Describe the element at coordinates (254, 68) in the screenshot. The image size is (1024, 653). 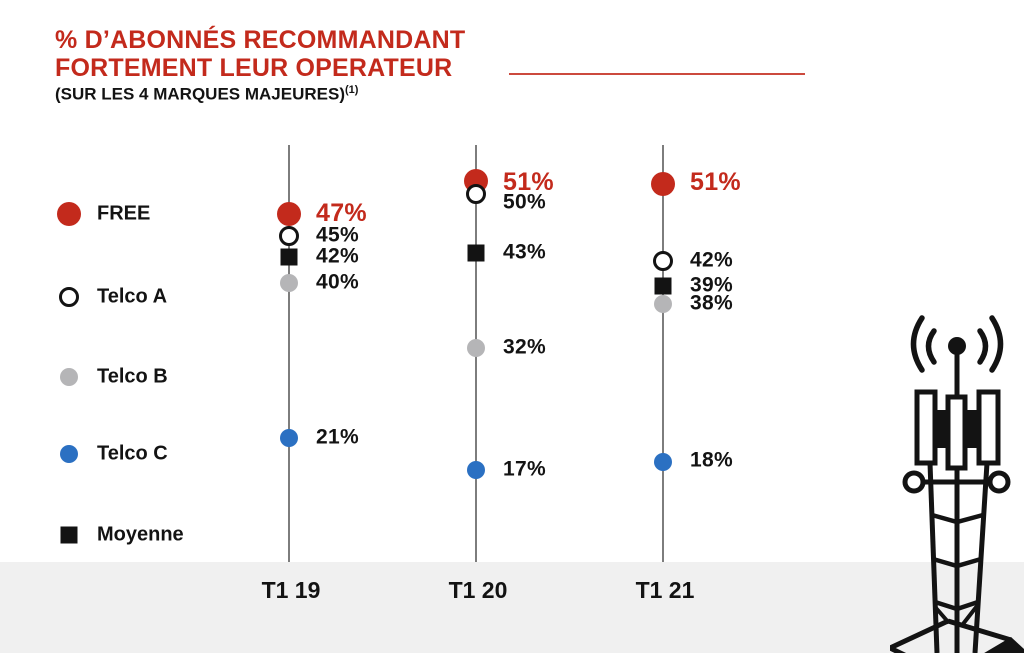
I see `chart-title-line2: FORTEMENT LEUR OPERATEUR` at that location.